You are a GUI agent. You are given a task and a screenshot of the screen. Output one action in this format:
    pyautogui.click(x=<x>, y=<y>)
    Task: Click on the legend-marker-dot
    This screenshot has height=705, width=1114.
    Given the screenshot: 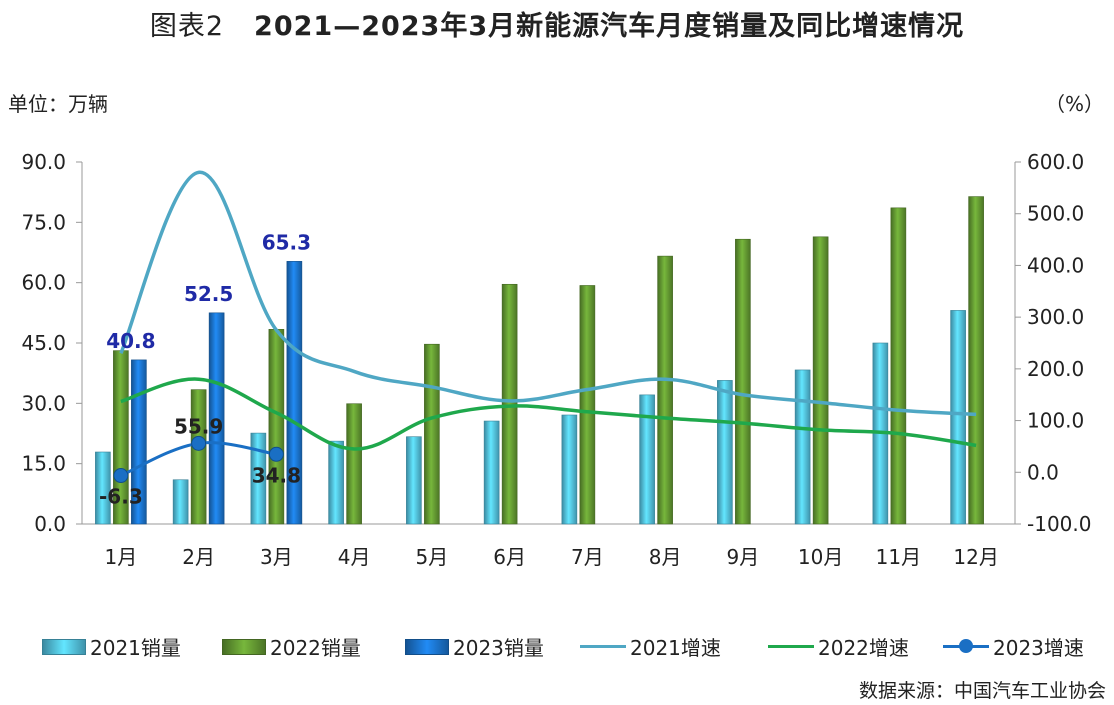 What is the action you would take?
    pyautogui.click(x=966, y=646)
    